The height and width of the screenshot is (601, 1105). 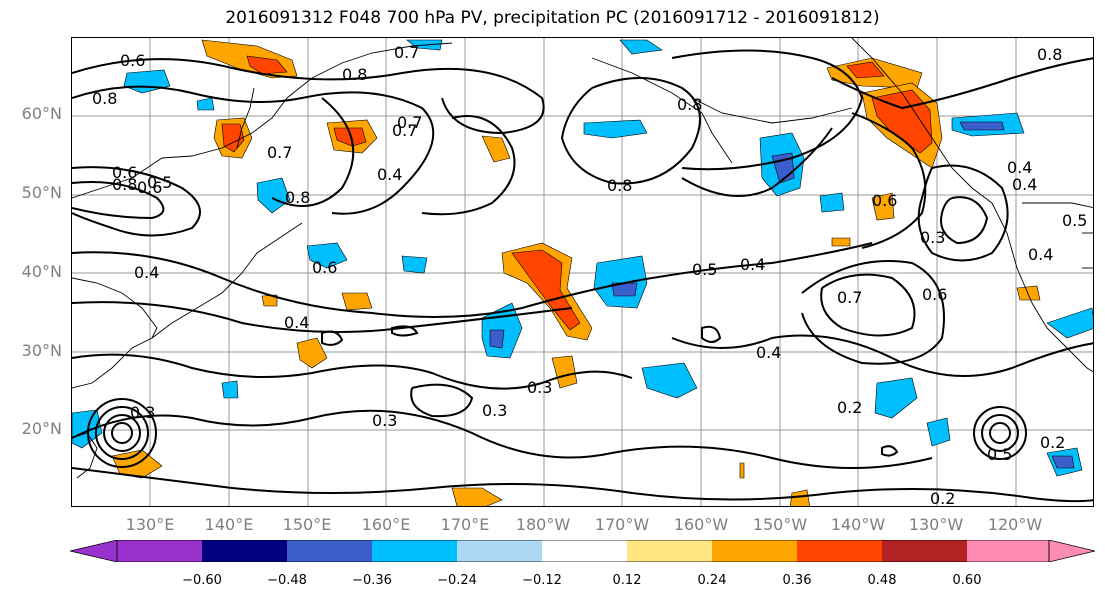 What do you see at coordinates (701, 524) in the screenshot?
I see `lon-label-160w: 160°W` at bounding box center [701, 524].